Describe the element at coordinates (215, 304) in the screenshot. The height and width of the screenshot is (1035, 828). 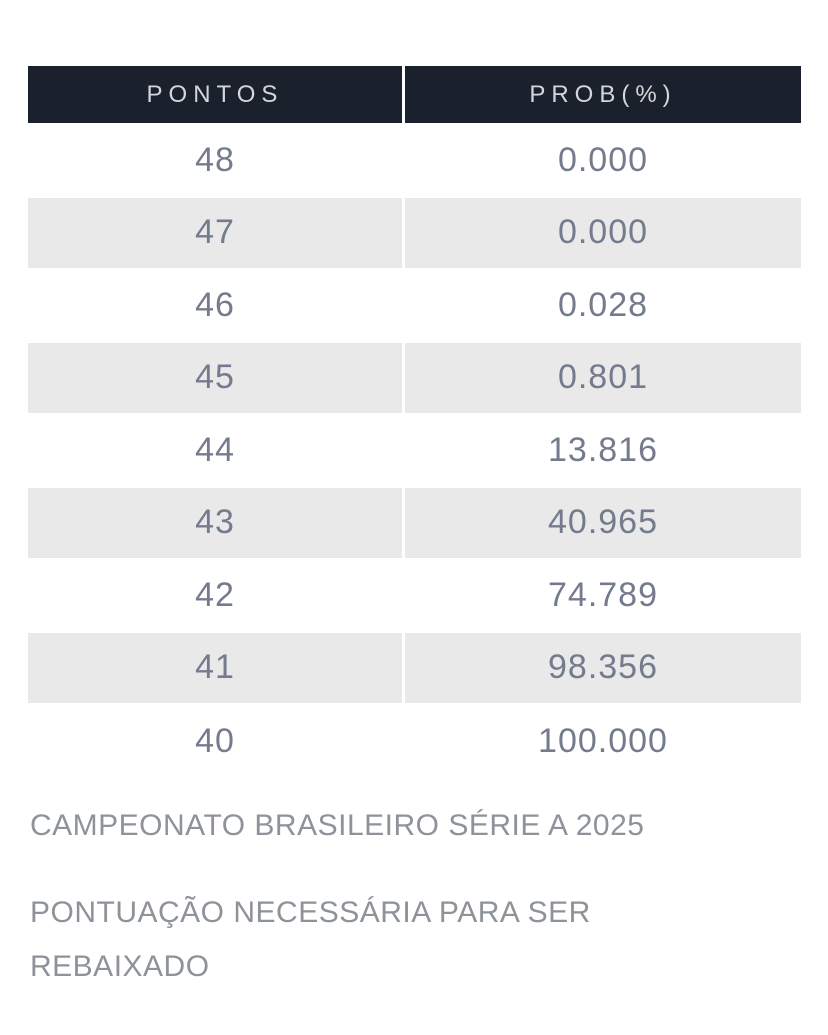
I see `pontos-cell: 46` at that location.